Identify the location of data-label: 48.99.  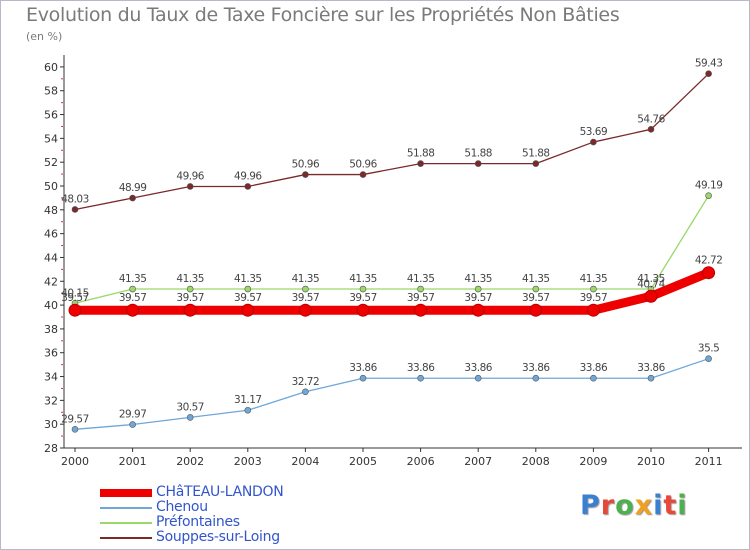
(133, 188).